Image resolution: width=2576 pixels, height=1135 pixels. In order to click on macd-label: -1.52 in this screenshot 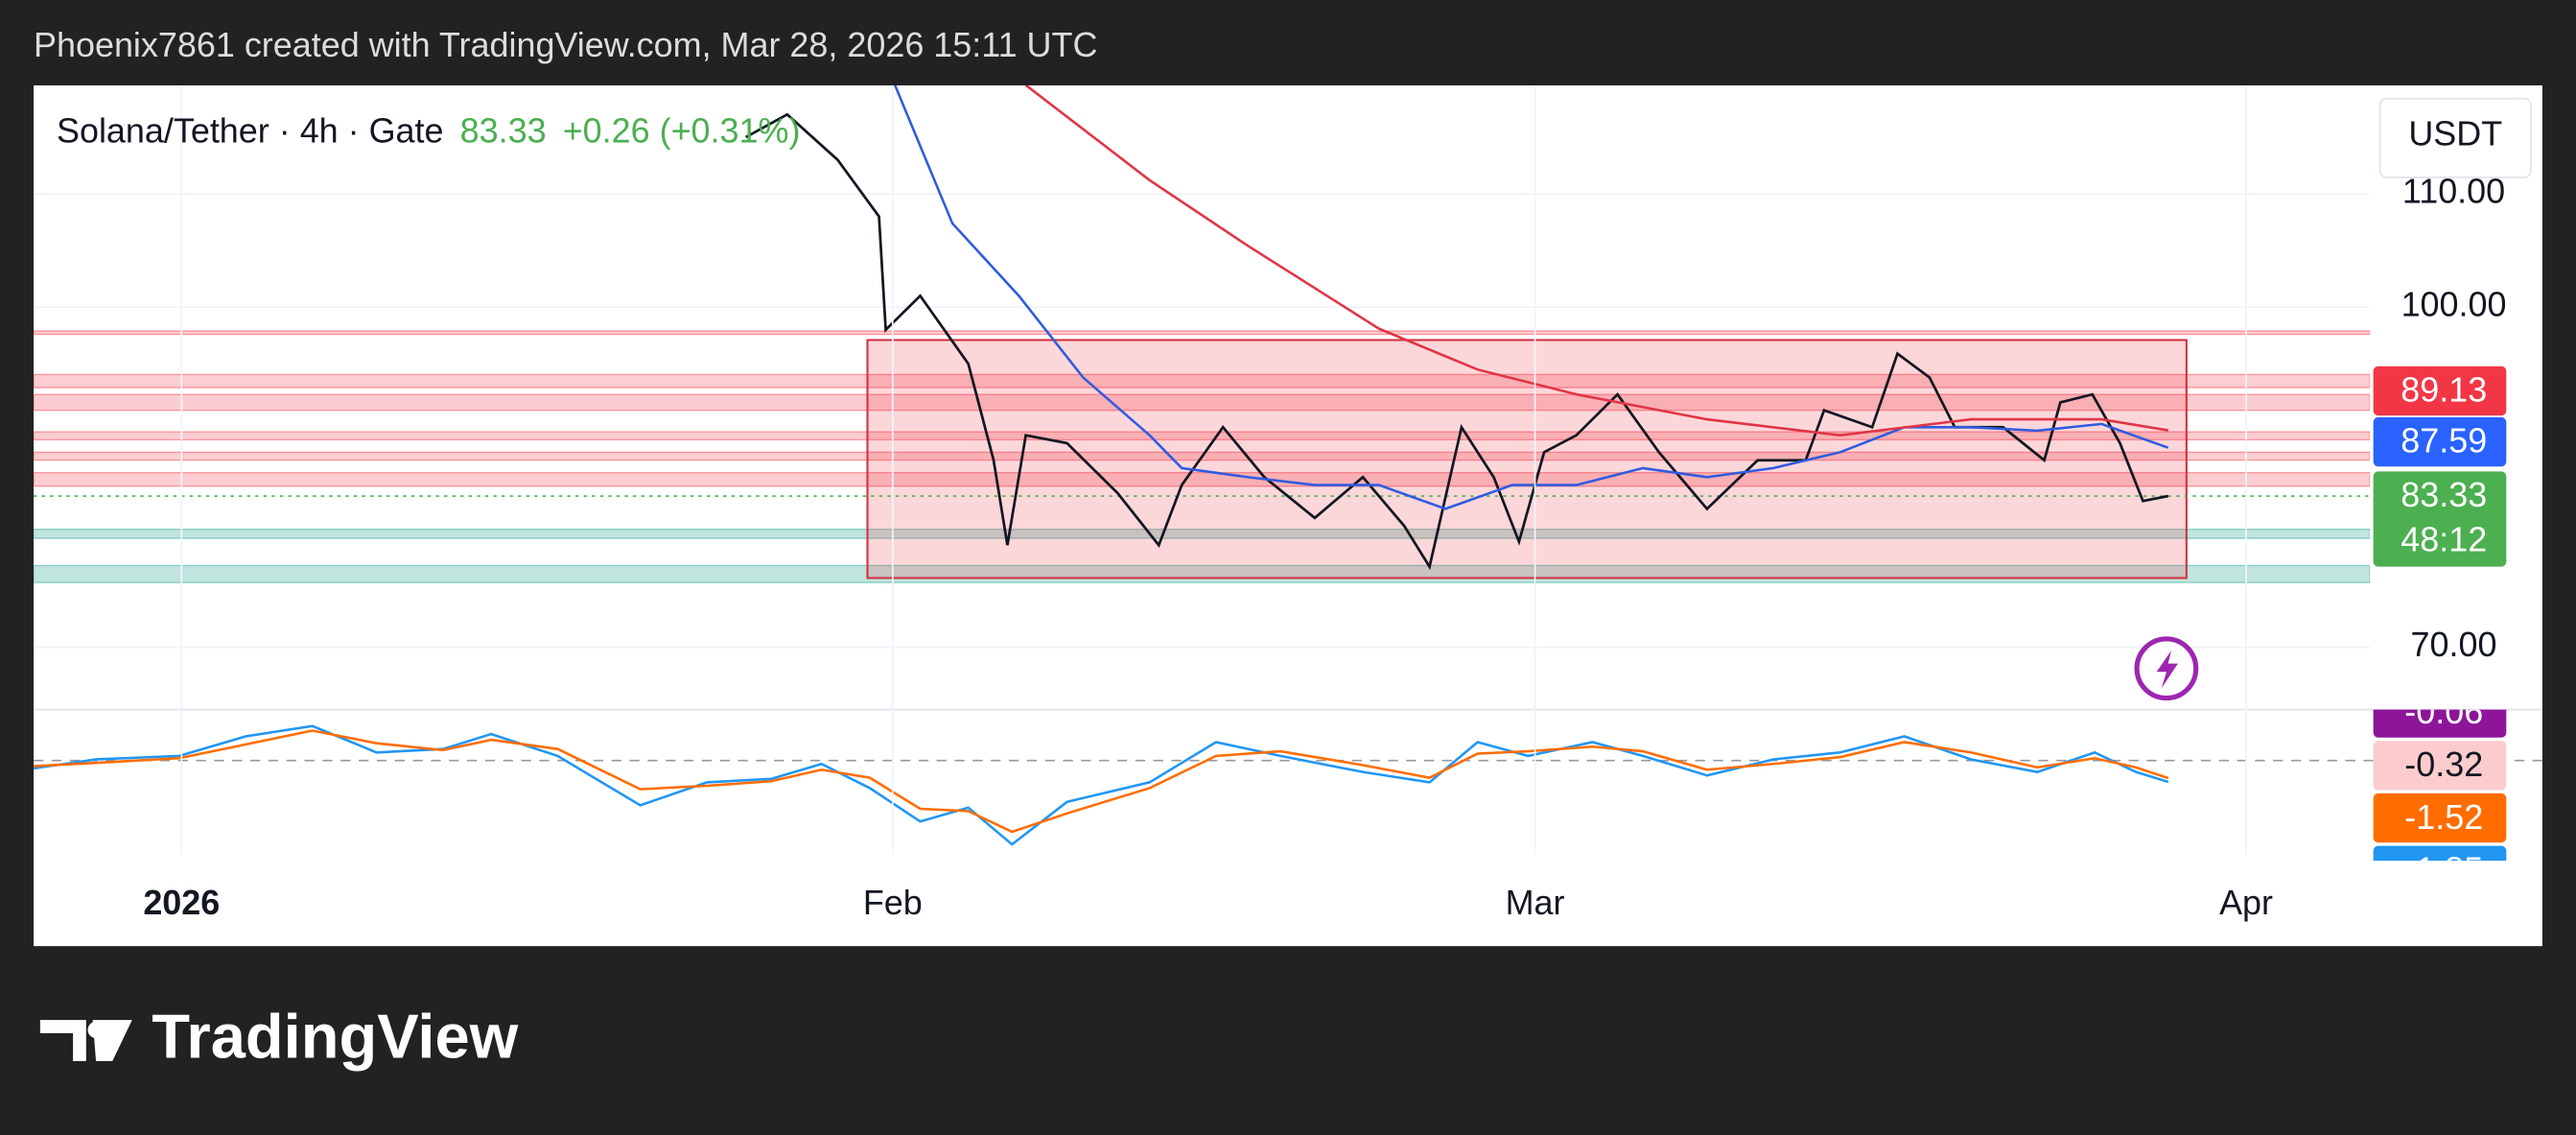, I will do `click(2443, 817)`.